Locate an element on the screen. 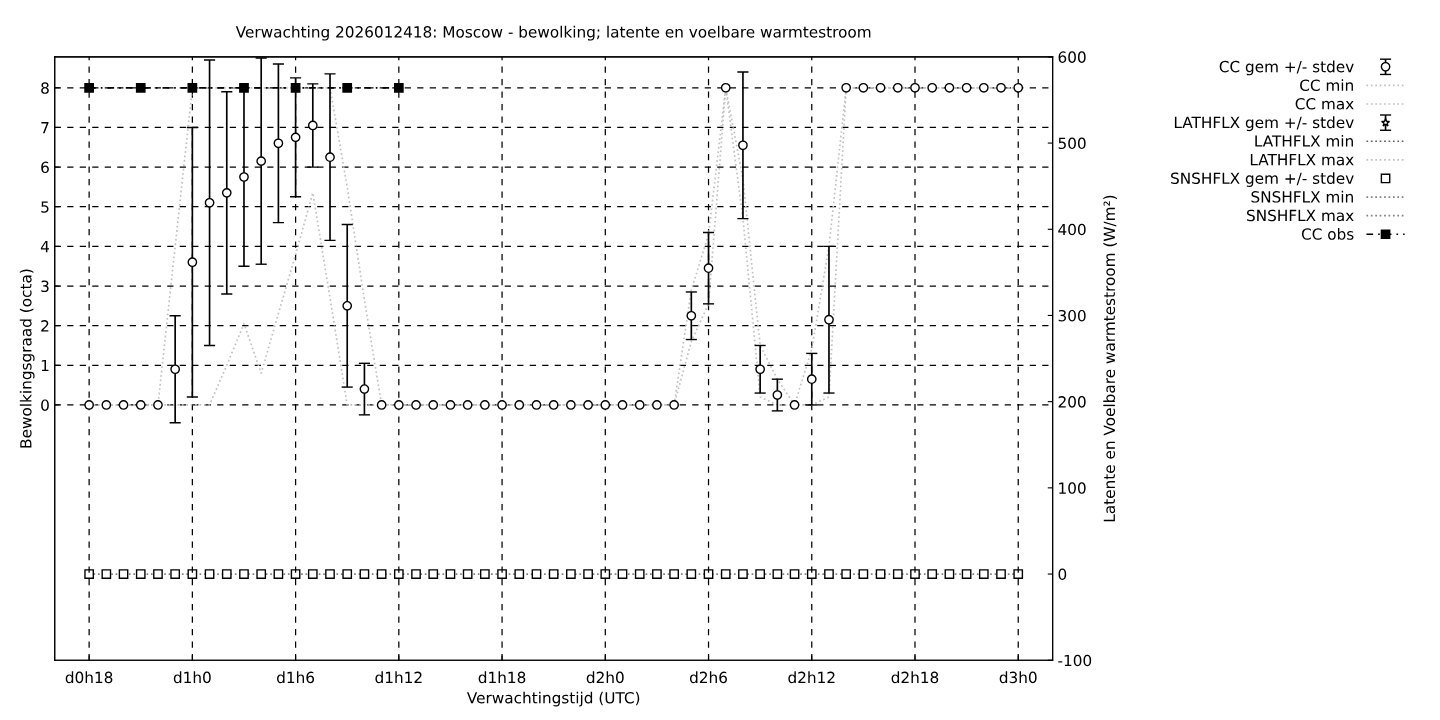  y-tick-label: 2 is located at coordinates (45, 326).